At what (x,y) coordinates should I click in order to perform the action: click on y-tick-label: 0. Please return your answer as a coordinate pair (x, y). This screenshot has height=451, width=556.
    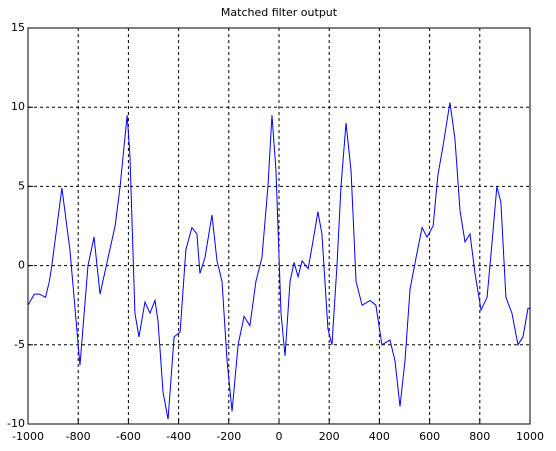
    Looking at the image, I should click on (21, 265).